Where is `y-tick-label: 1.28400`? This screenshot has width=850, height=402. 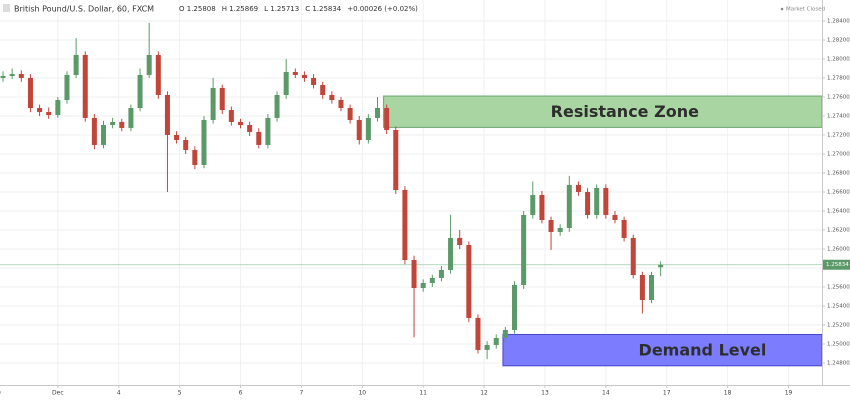
y-tick-label: 1.28400 is located at coordinates (838, 21).